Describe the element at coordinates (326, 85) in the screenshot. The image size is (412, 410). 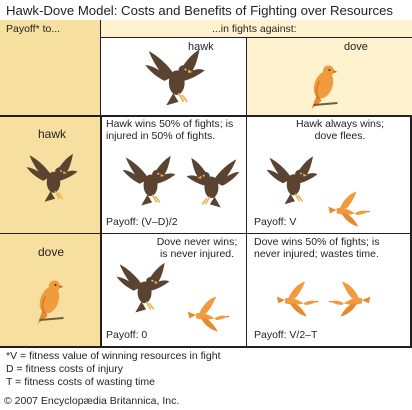
I see `dove-column-illustration` at that location.